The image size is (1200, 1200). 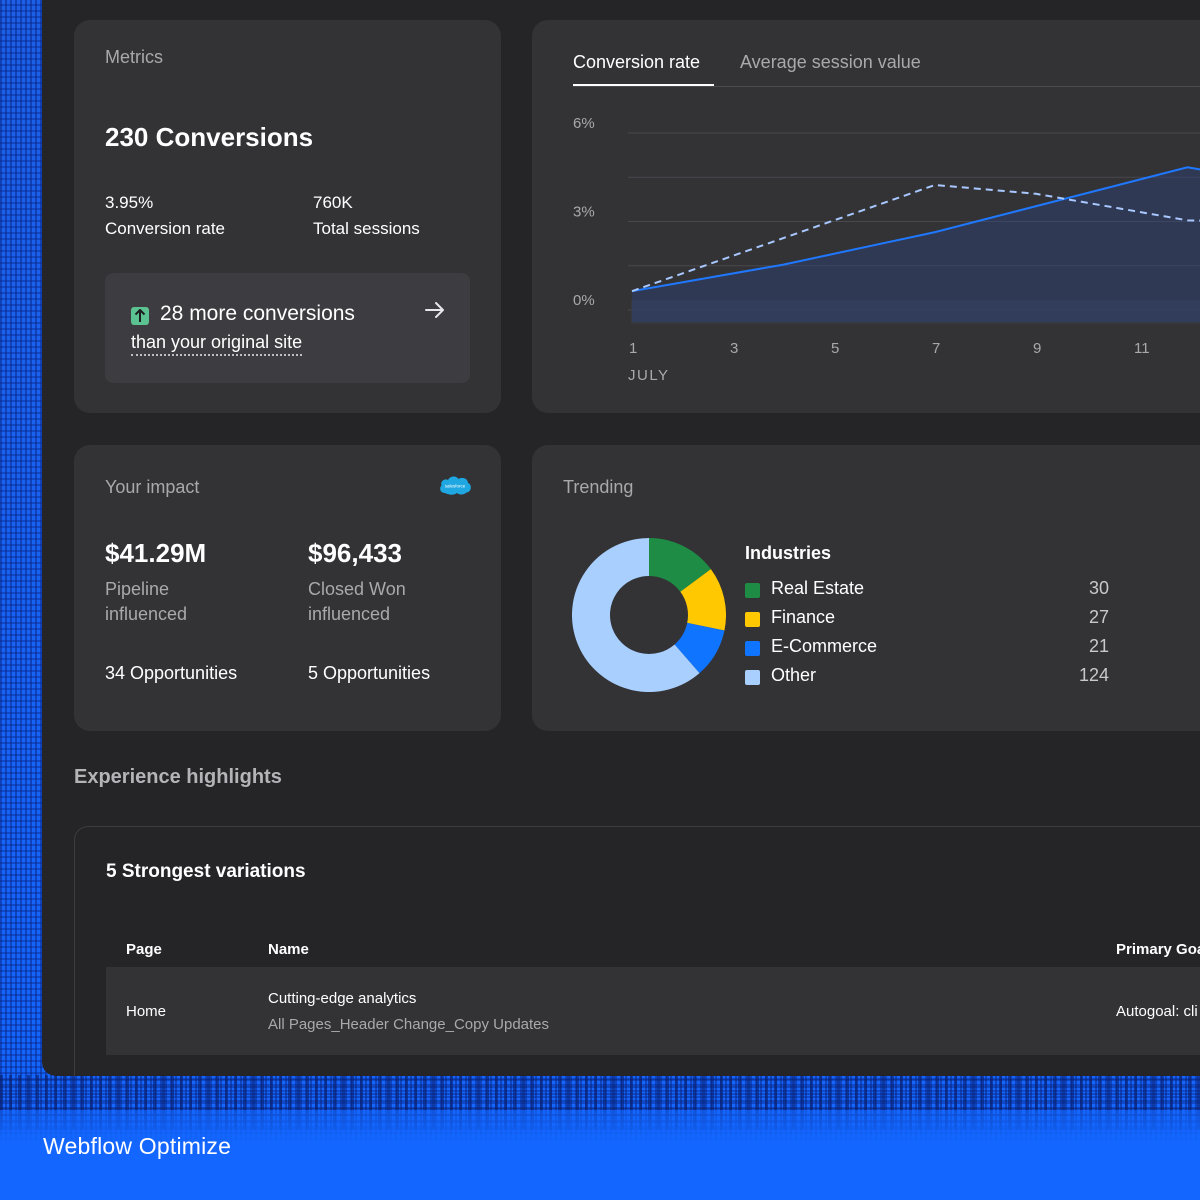 I want to click on conversion-line-chart: 6%3%0%135791113JULY, so click(x=886, y=249).